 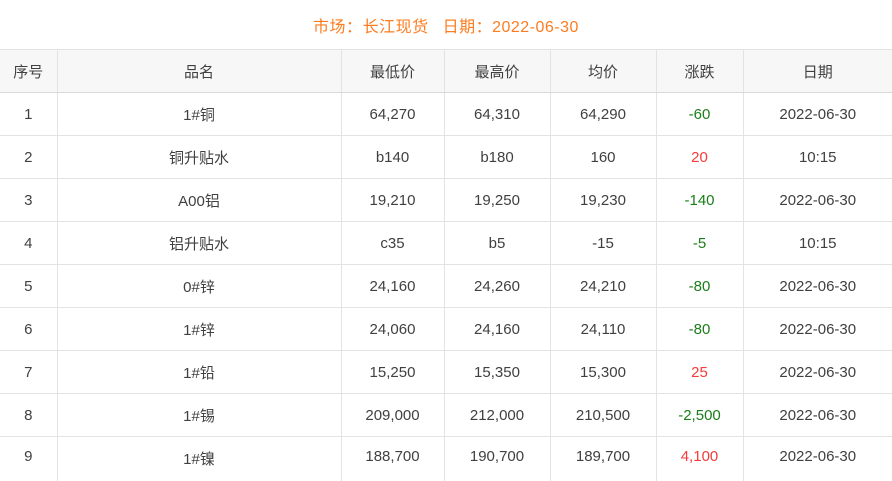 I want to click on cell-change: -5, so click(x=699, y=243).